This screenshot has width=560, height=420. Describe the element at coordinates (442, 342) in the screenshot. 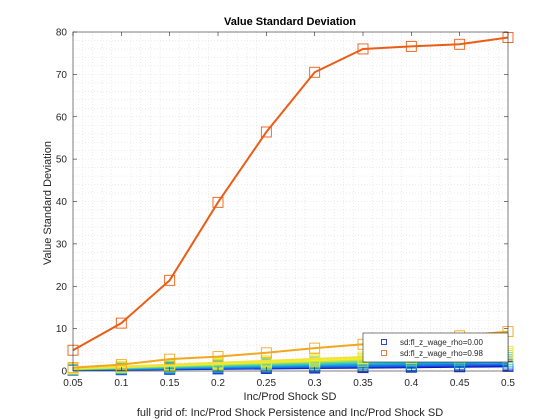

I see `legend-label-rho-0: sd:fl_z_wage_rho=0.00` at that location.